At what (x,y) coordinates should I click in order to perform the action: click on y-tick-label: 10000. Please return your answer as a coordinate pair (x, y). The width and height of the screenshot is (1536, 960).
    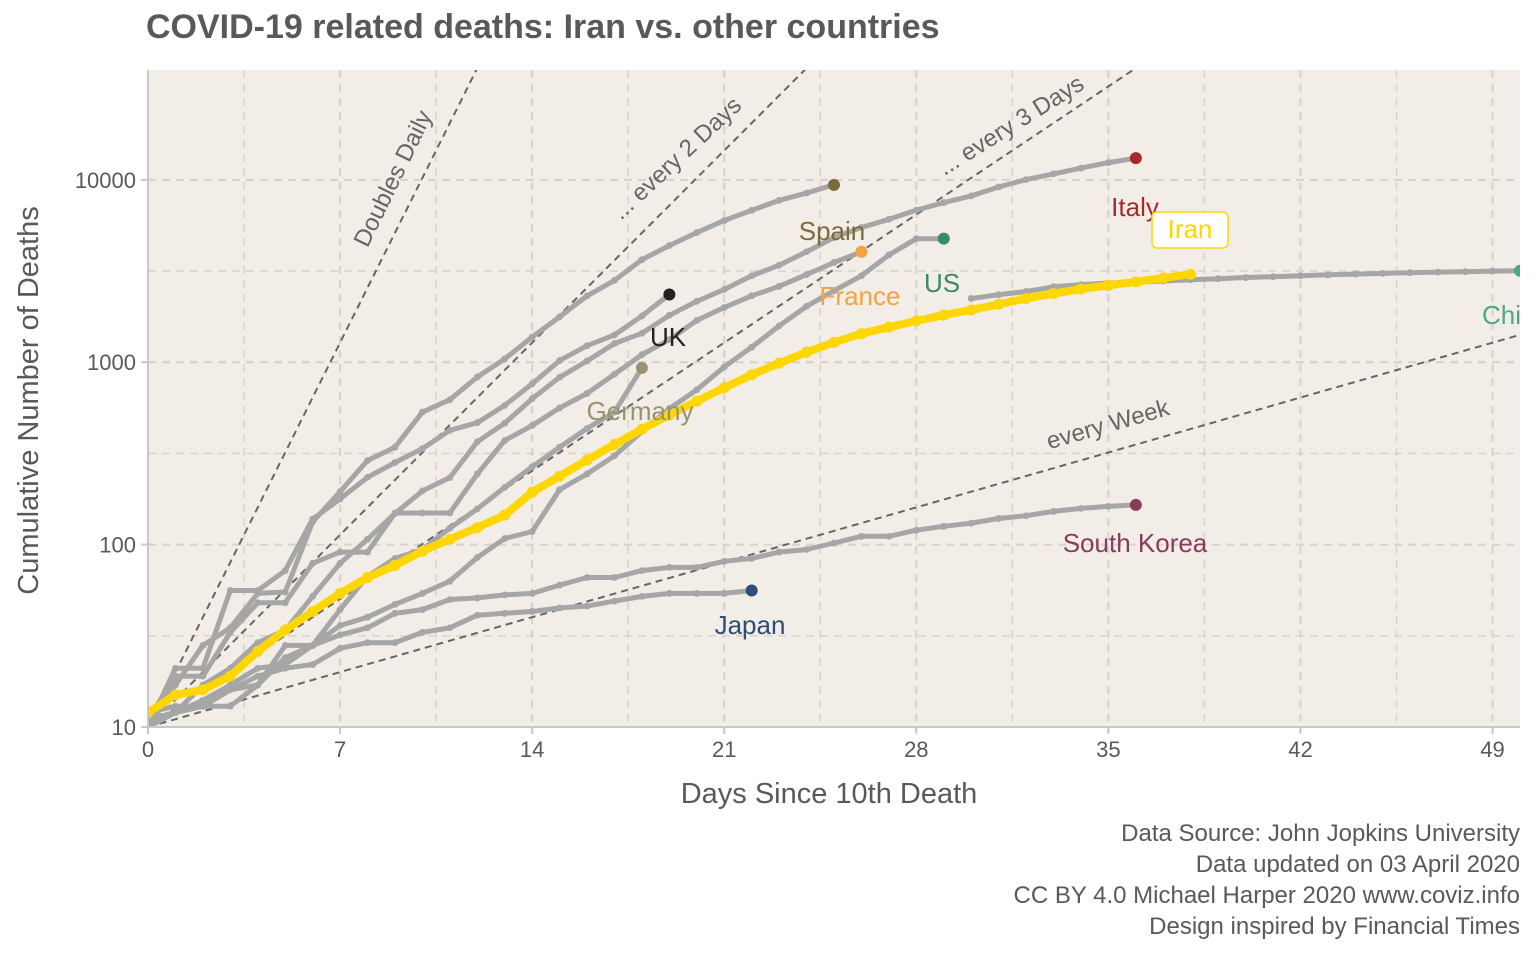
    Looking at the image, I should click on (105, 180).